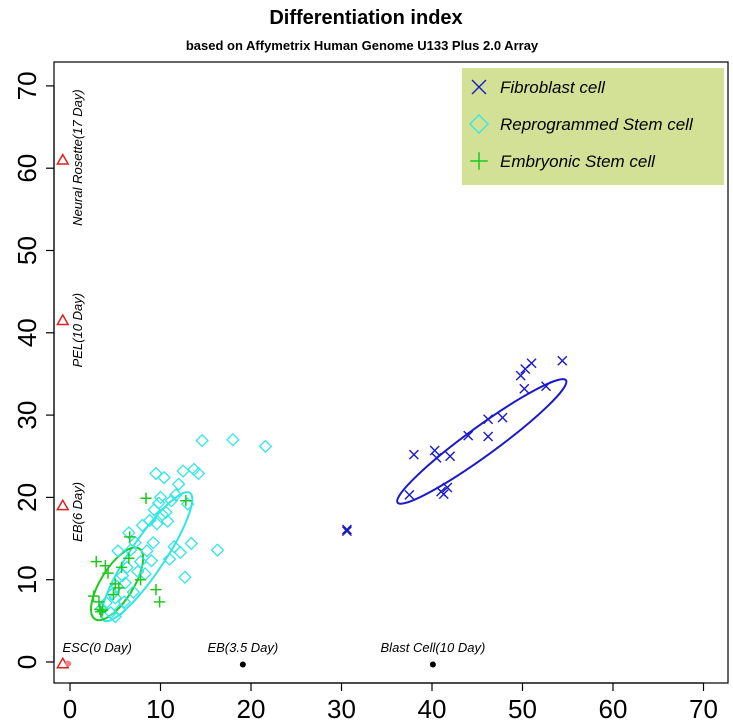  What do you see at coordinates (432, 709) in the screenshot?
I see `x-tick-label: 40` at bounding box center [432, 709].